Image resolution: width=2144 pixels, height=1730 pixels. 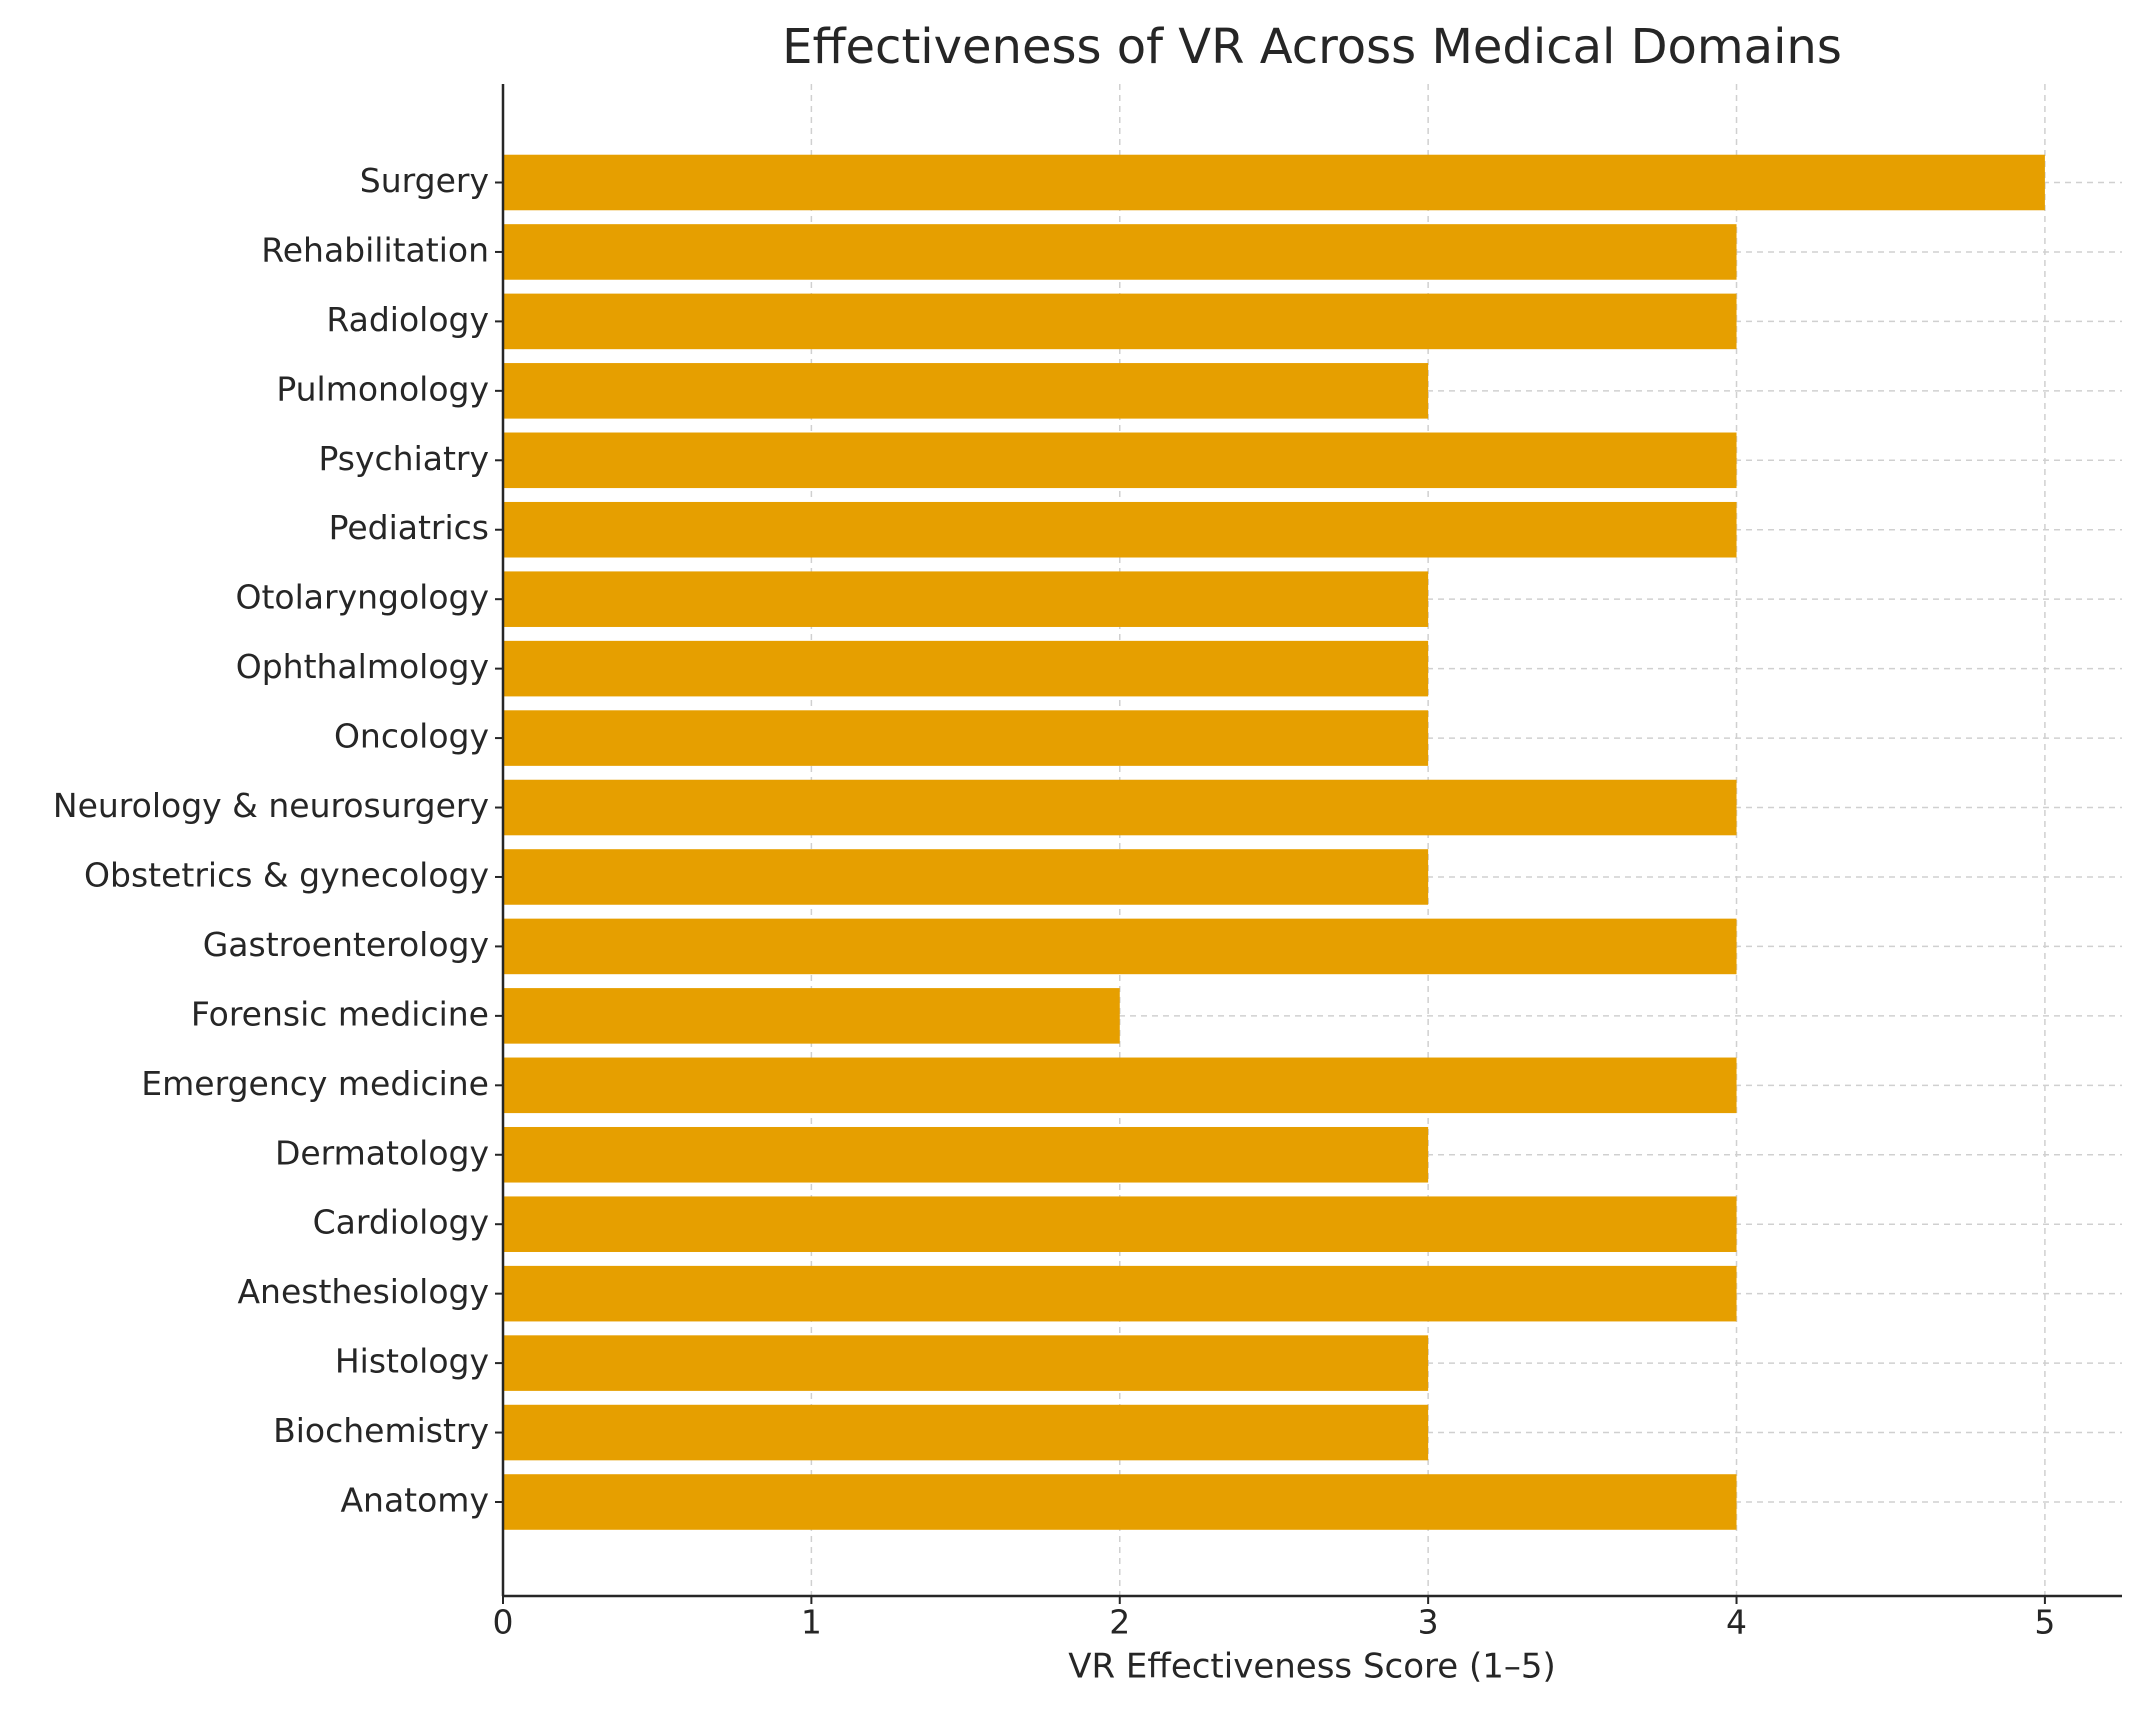 I want to click on y-tick-label: Forensic medicine, so click(x=340, y=1013).